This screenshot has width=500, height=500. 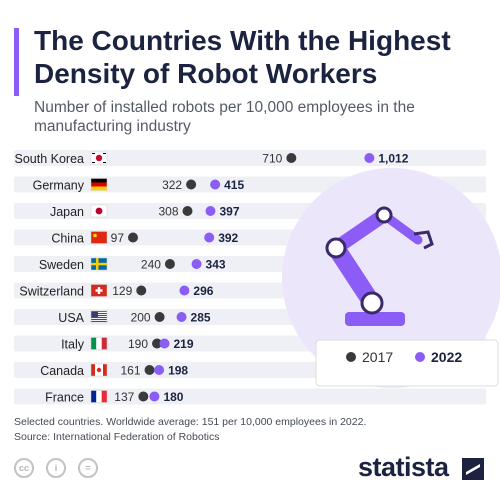 I want to click on no-derivatives-icon: =, so click(x=88, y=468).